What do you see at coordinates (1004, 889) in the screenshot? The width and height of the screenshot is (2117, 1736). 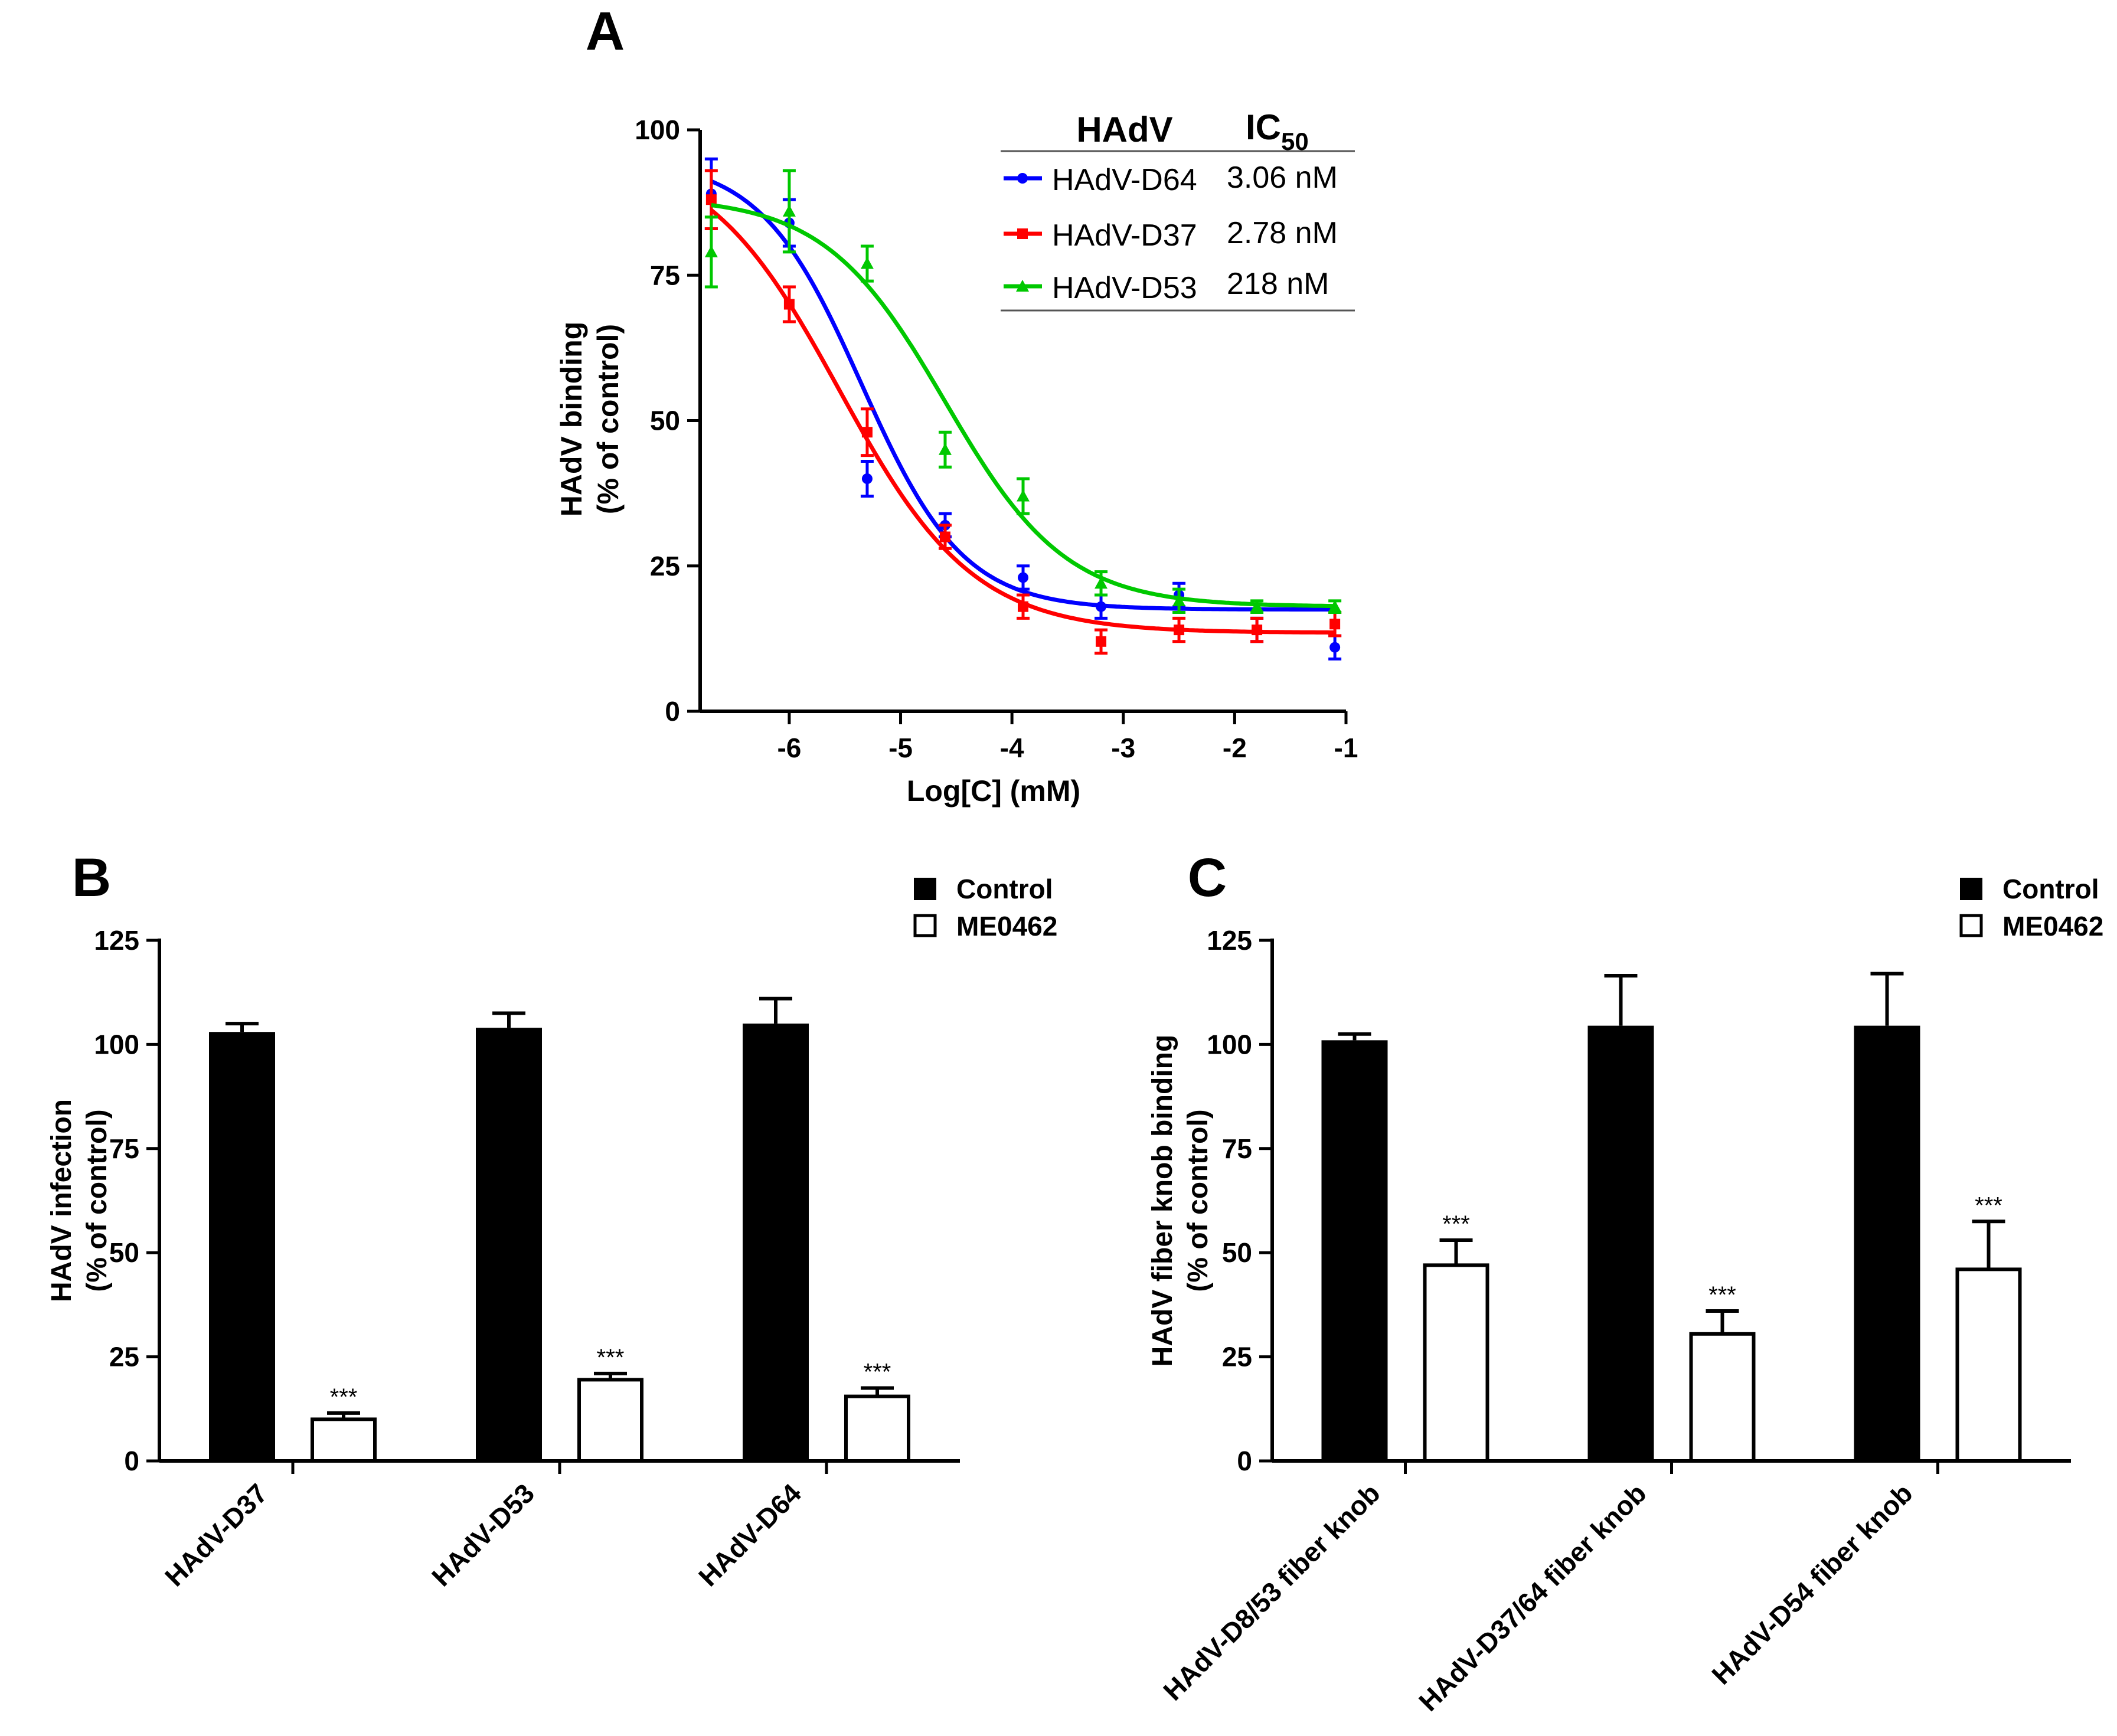 I see `legend-b-control-label: Control` at bounding box center [1004, 889].